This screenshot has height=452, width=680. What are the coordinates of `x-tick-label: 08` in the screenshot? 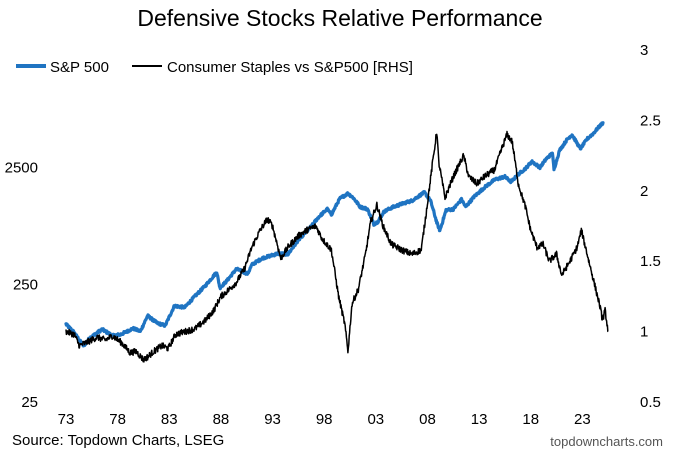 It's located at (427, 419).